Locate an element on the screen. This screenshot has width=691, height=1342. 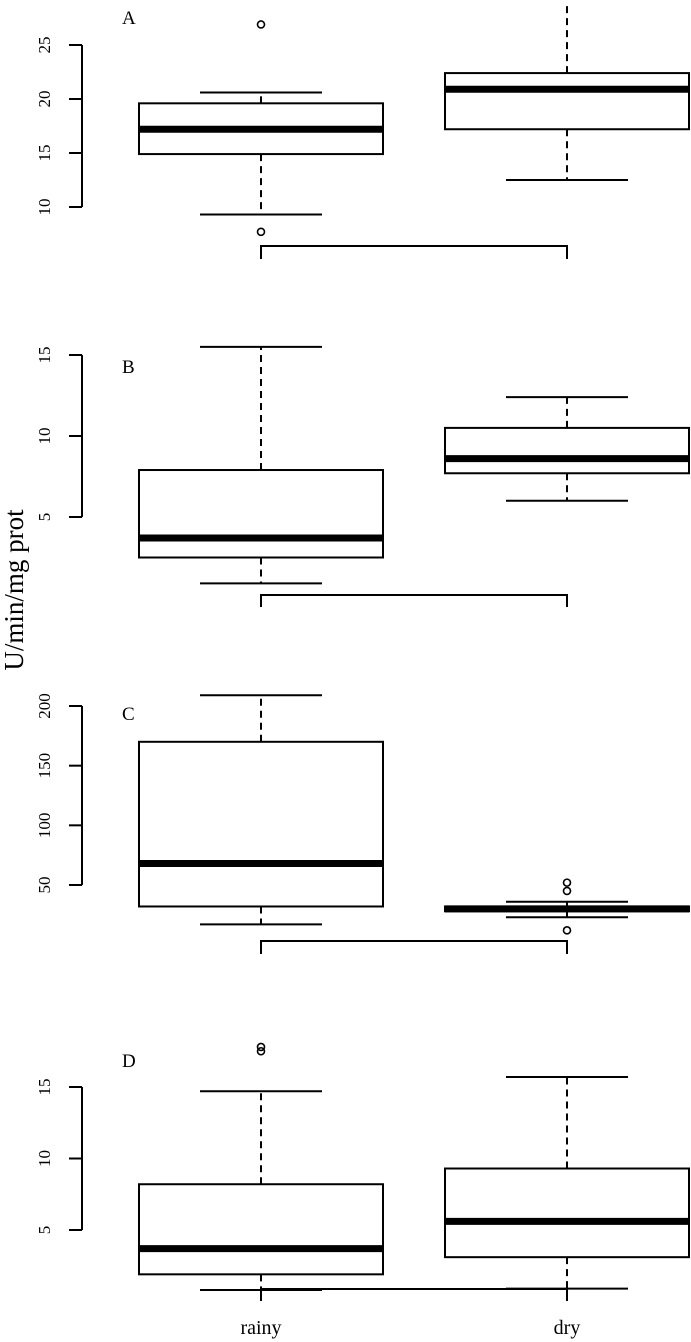
y-axis-label: U/min/mg prot is located at coordinates (14, 590).